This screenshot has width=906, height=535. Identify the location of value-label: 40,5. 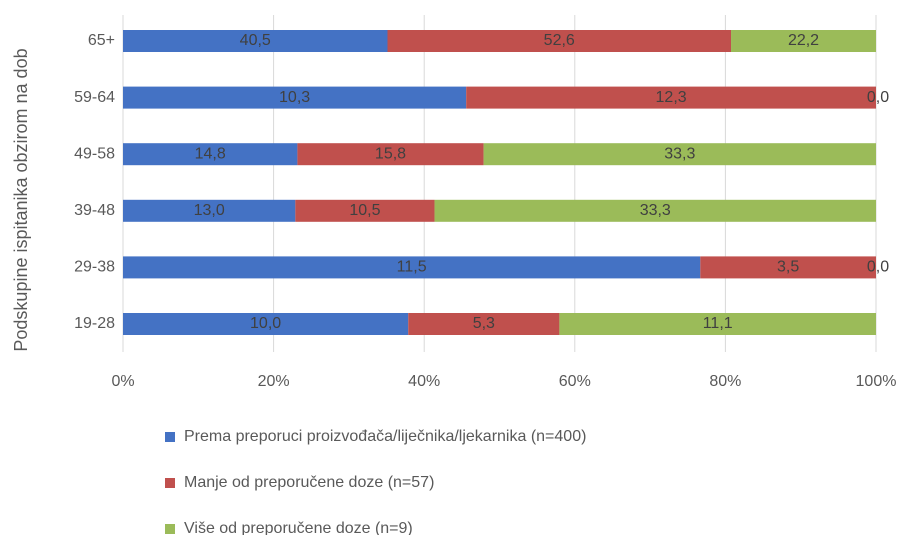
(255, 40).